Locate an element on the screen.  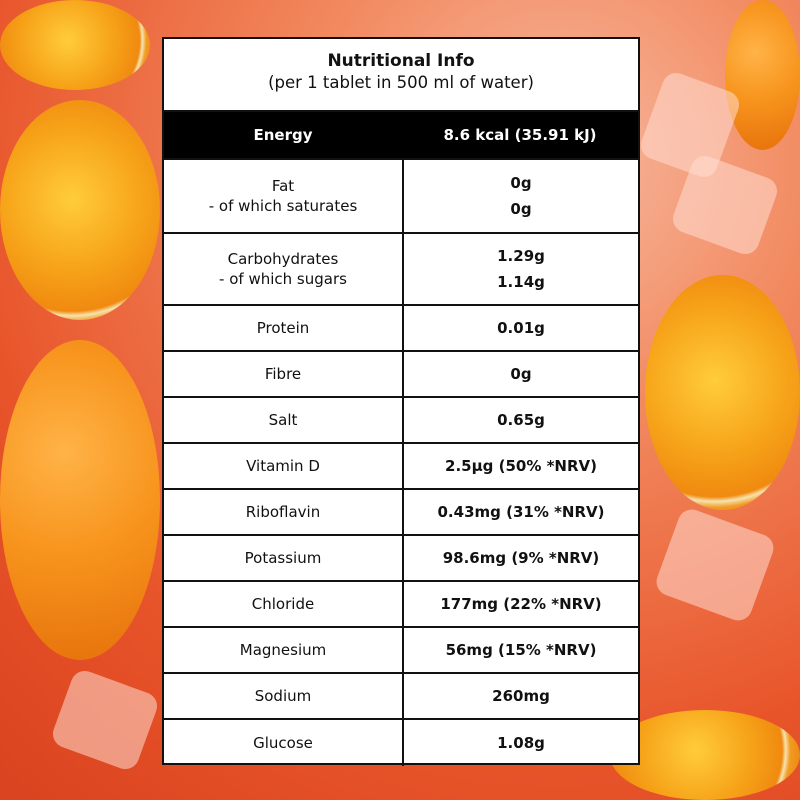
table-row: Protein 0.01g is located at coordinates (401, 329).